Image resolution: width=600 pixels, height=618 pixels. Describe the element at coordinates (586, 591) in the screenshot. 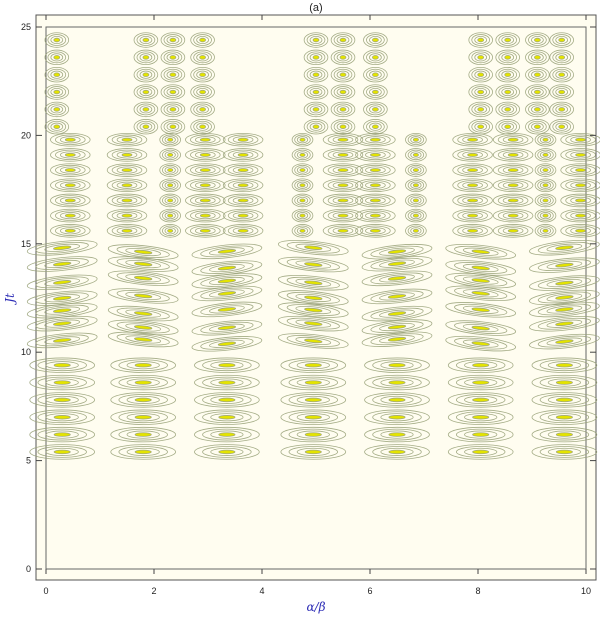

I see `x-tick-label: 10` at that location.